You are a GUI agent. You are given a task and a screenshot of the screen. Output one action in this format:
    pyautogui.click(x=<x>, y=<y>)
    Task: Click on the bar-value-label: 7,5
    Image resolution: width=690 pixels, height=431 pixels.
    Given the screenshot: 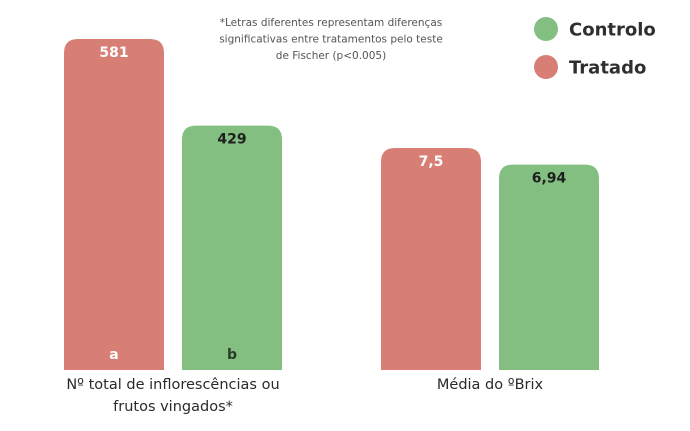 What is the action you would take?
    pyautogui.click(x=431, y=162)
    